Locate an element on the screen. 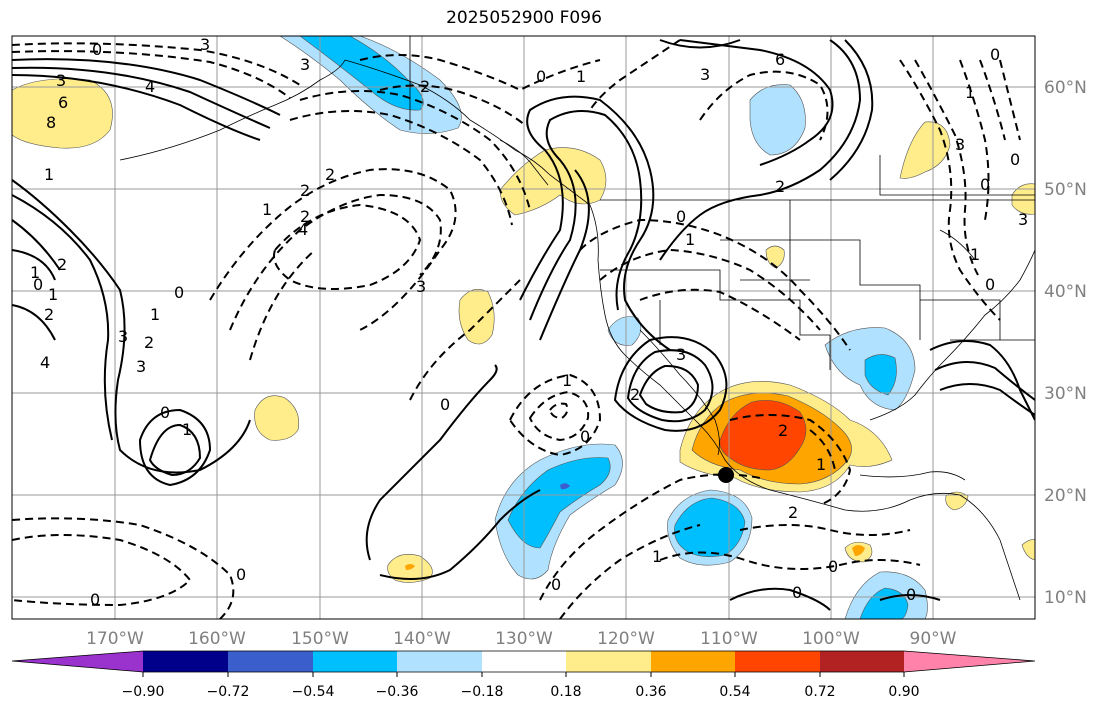 The image size is (1105, 712). contour-label: 8 is located at coordinates (51, 122).